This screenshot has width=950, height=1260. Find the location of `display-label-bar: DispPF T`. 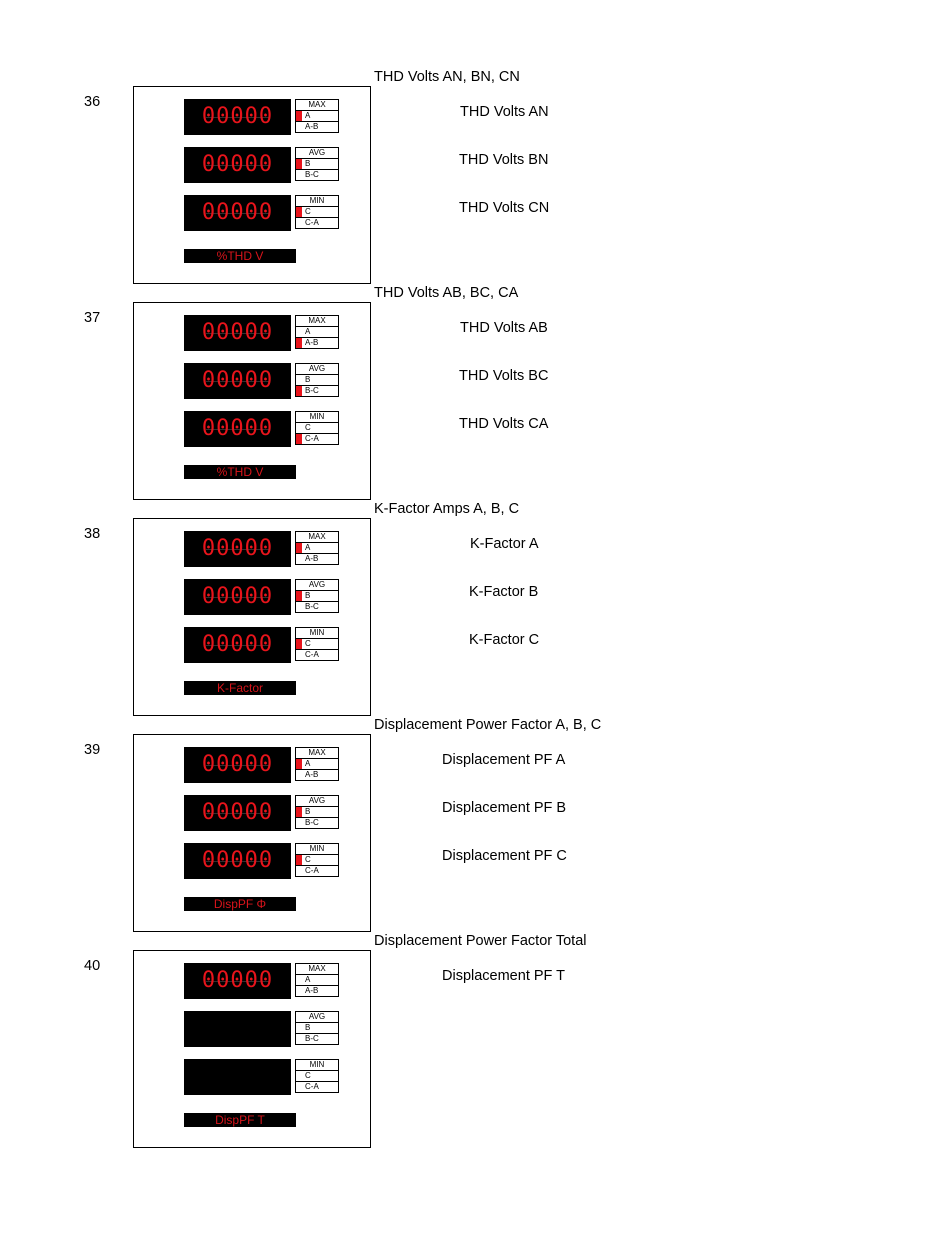

display-label-bar: DispPF T is located at coordinates (240, 1120).